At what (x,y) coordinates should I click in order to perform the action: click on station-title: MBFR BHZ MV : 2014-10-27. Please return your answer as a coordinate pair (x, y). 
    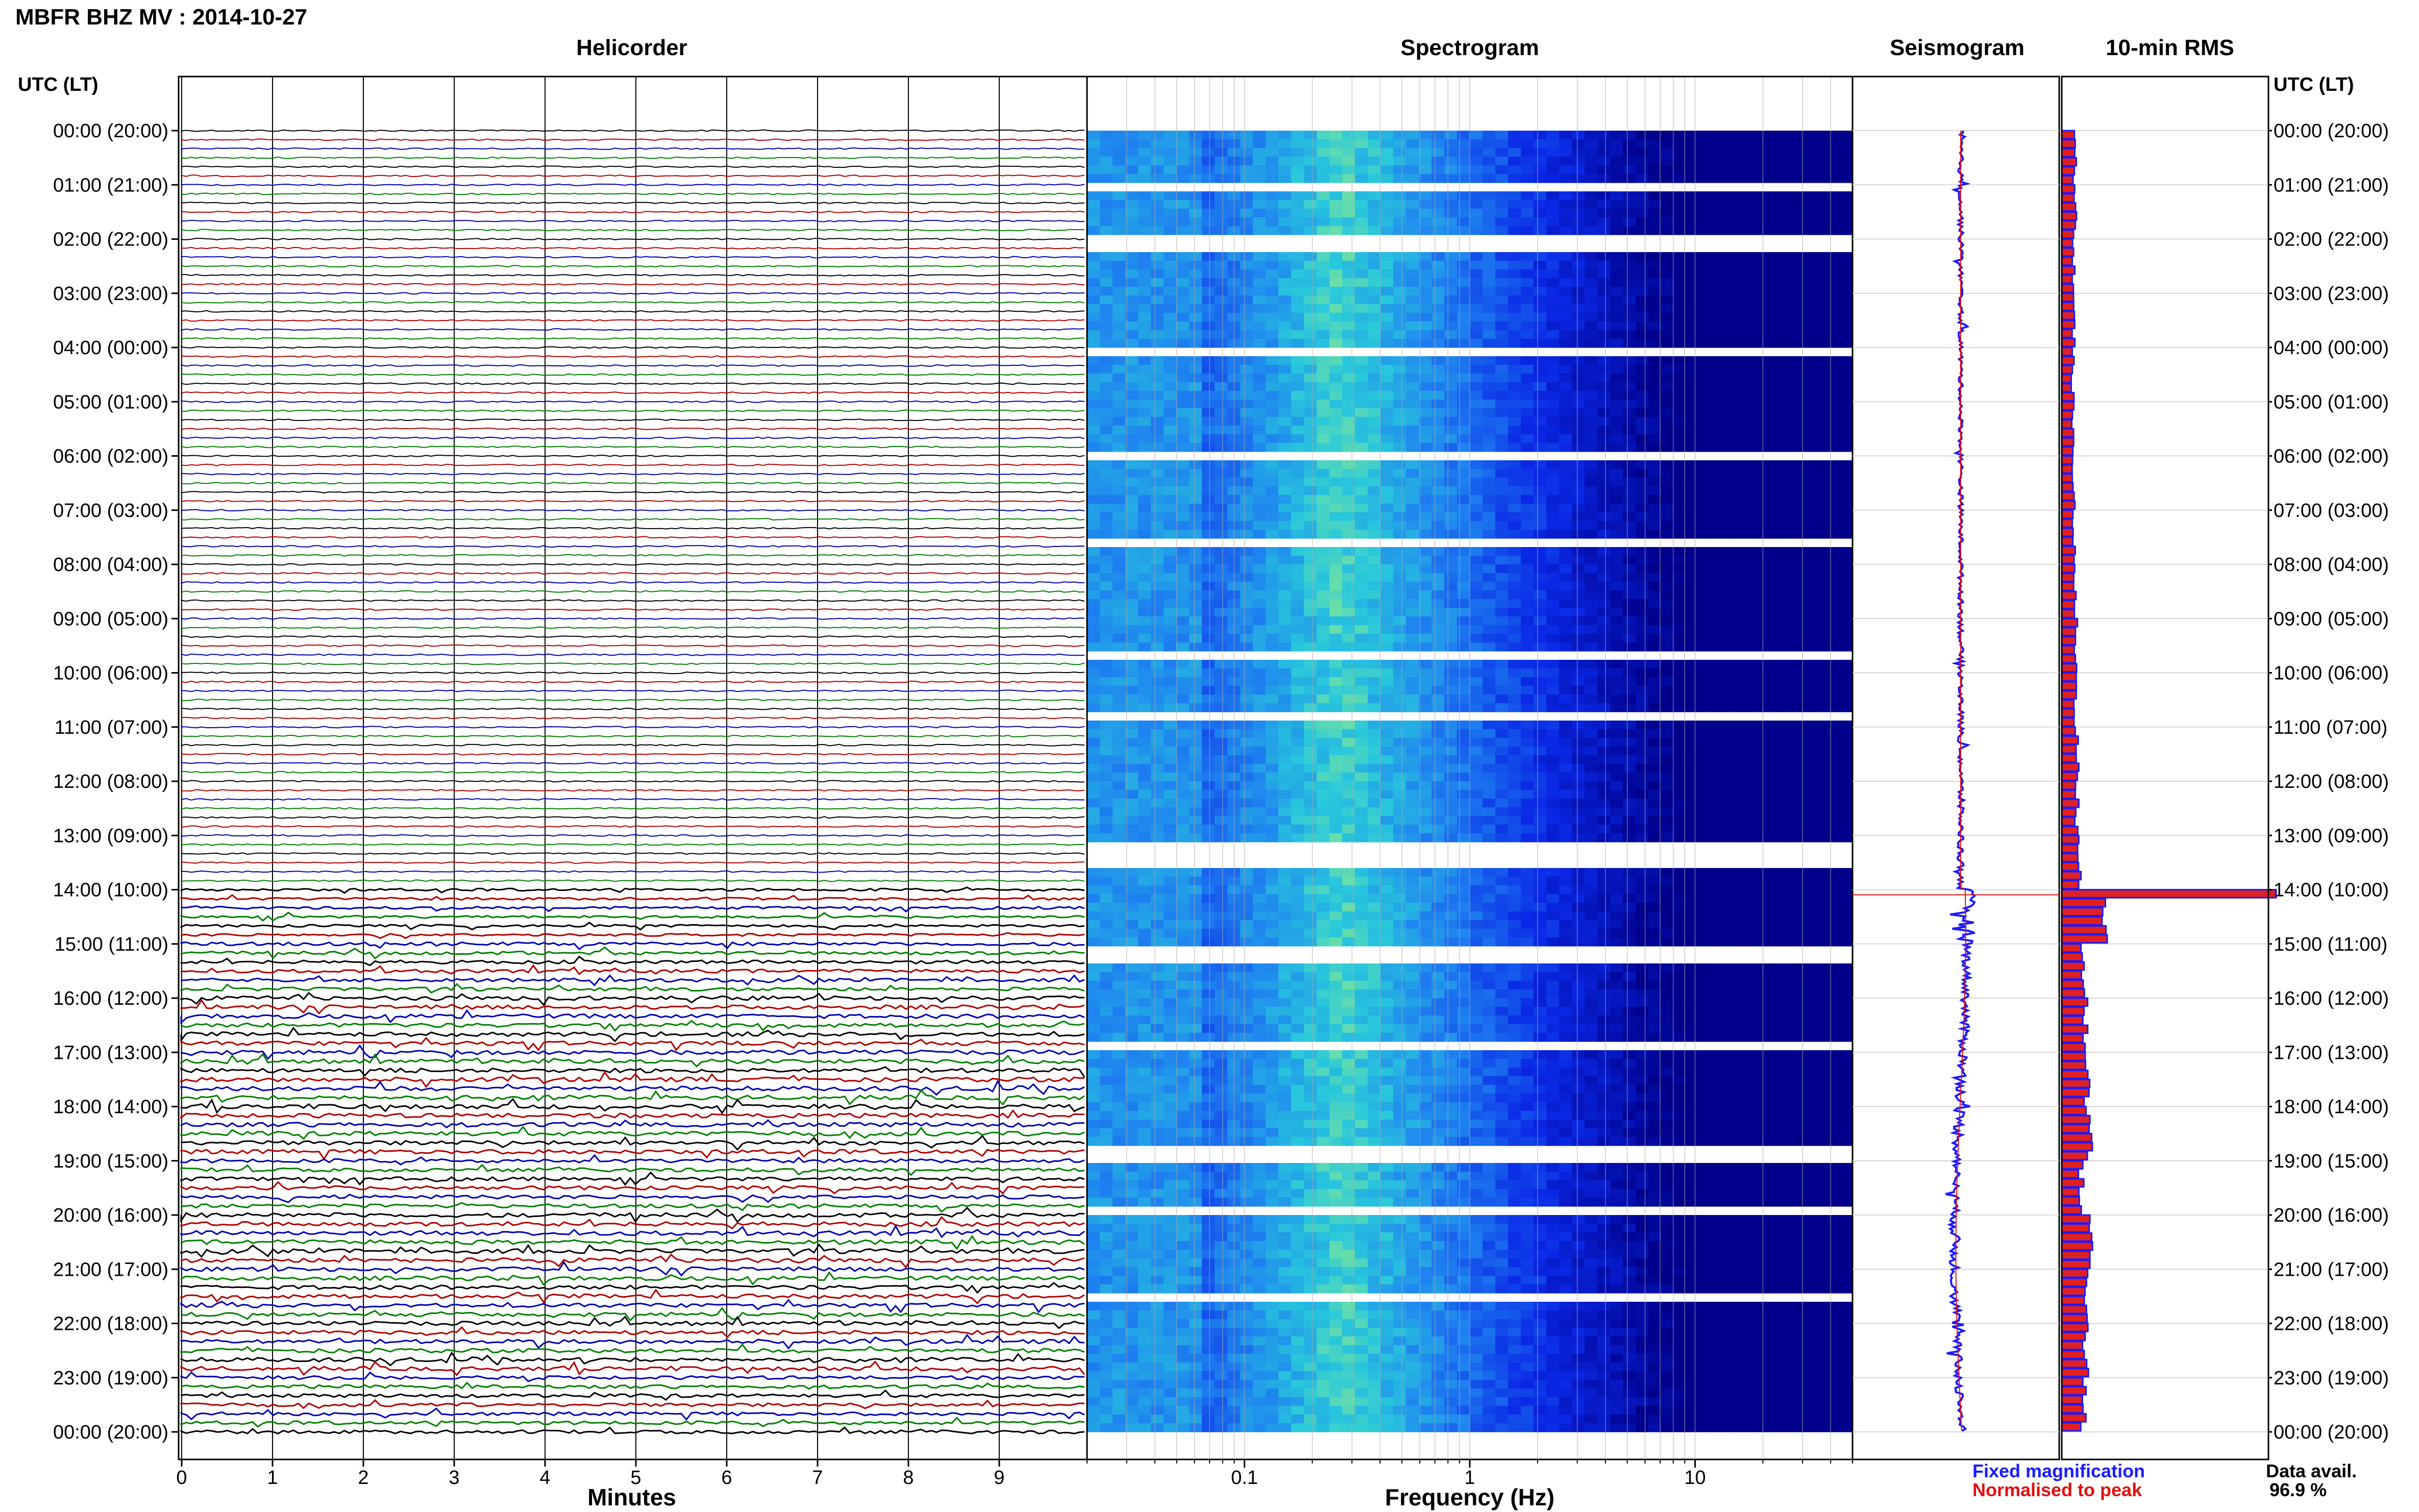
    Looking at the image, I should click on (161, 17).